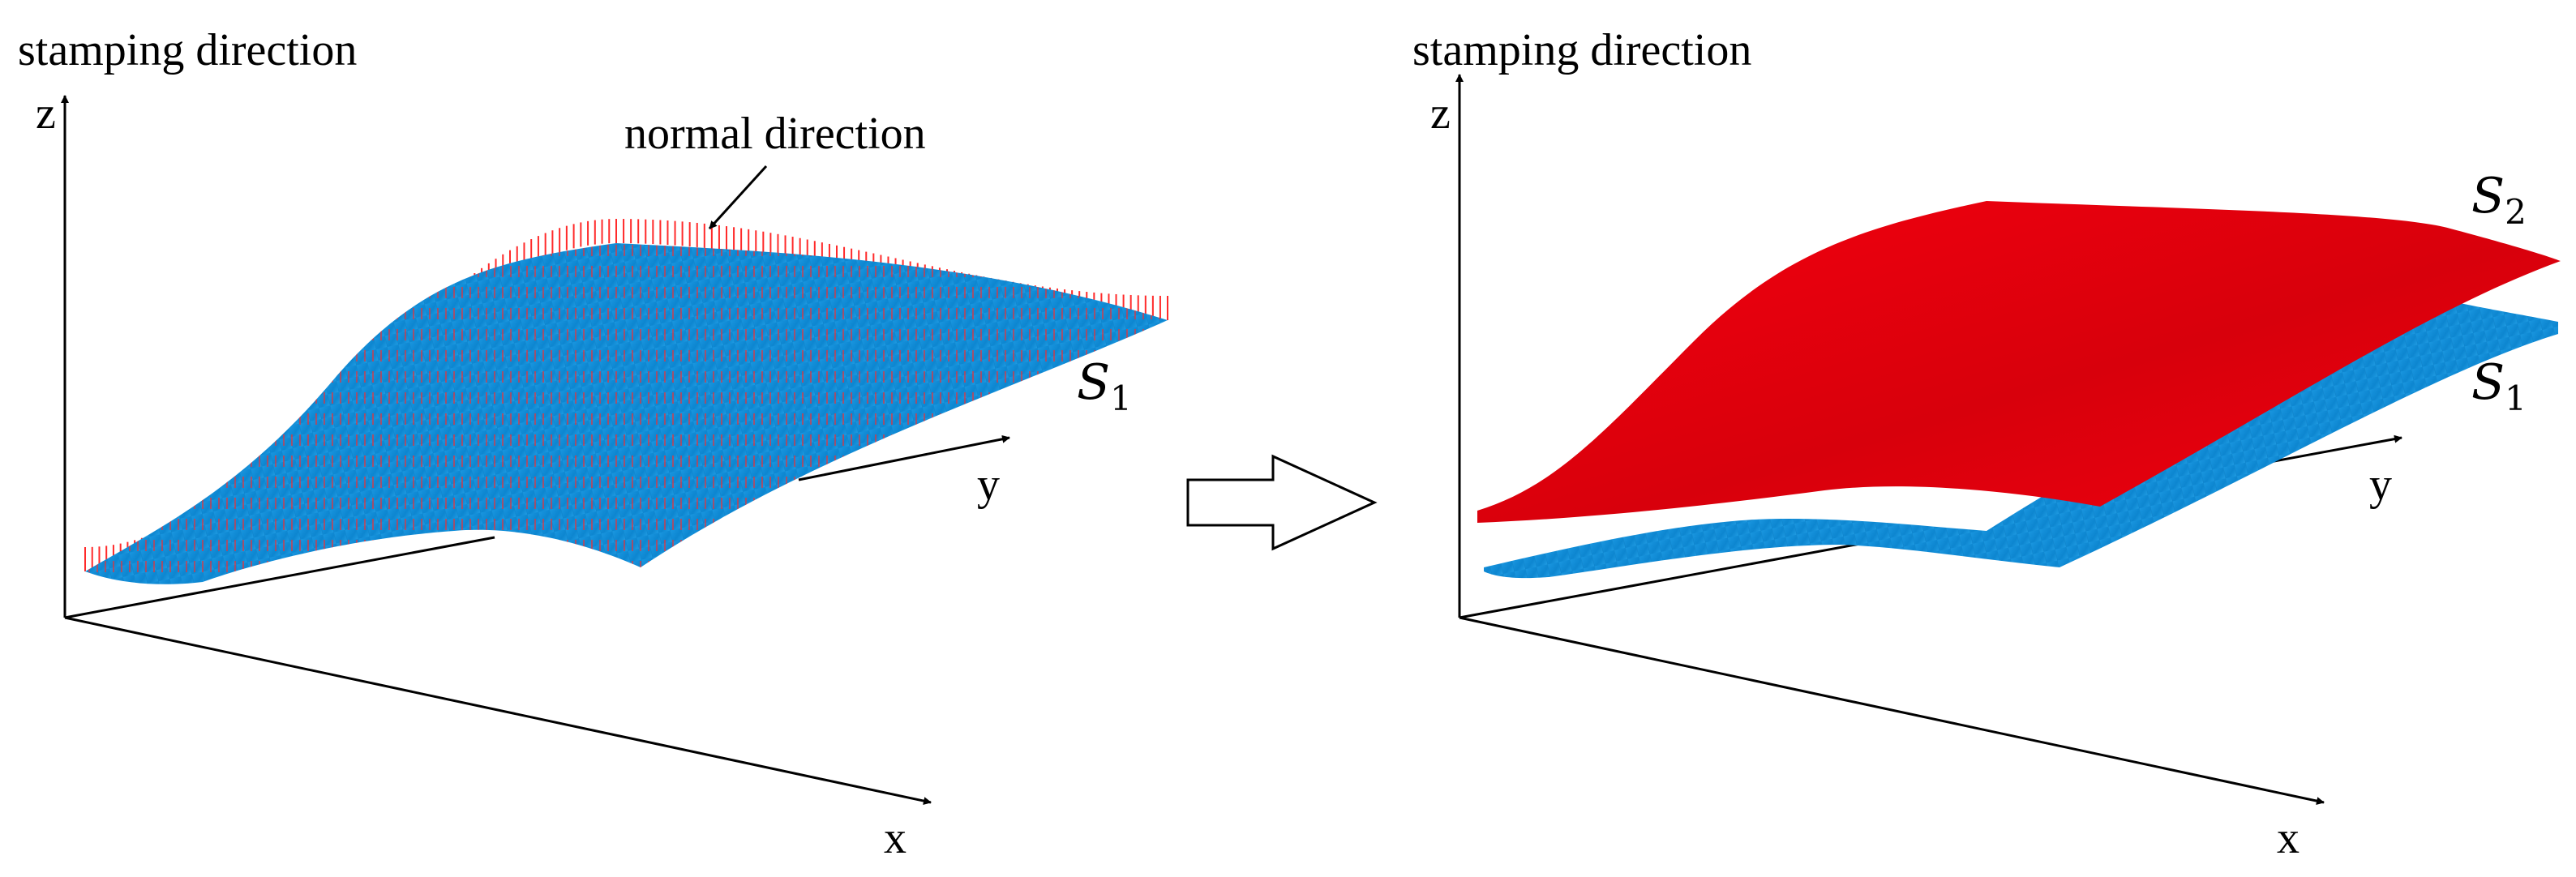 This screenshot has height=877, width=2576. Describe the element at coordinates (738, 198) in the screenshot. I see `normal-direction-pointer` at that location.